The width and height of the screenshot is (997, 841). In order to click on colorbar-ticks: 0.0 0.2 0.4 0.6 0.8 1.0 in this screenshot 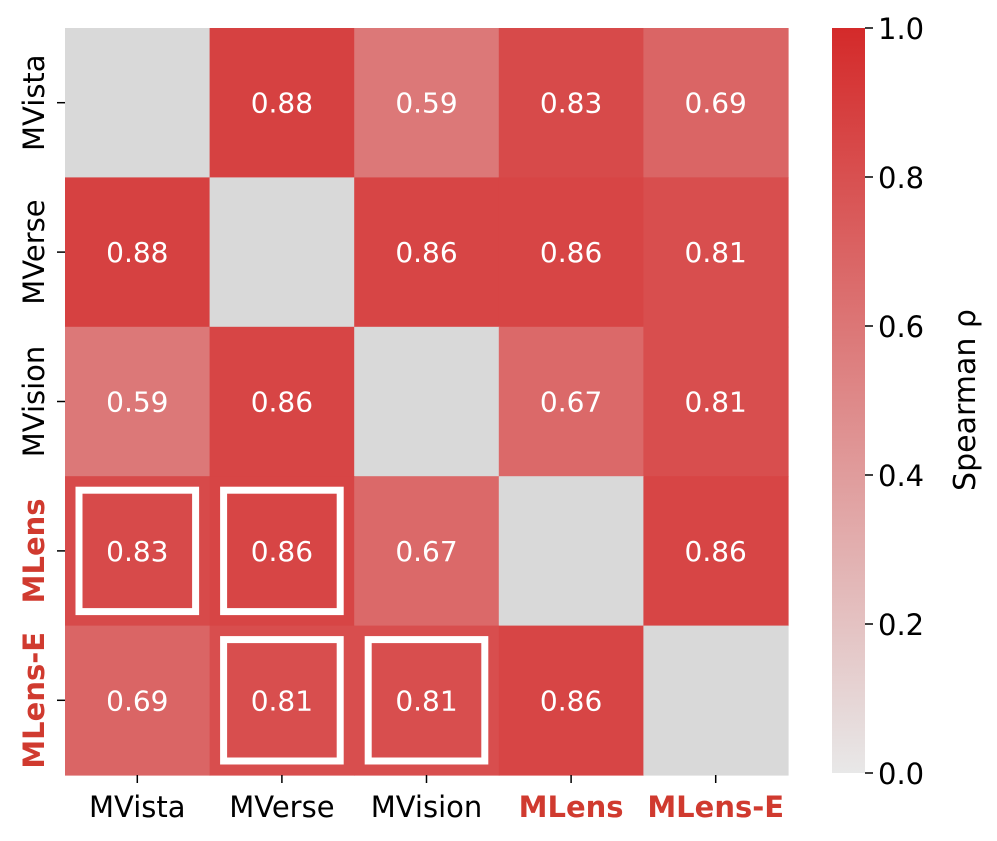, I will do `click(894, 401)`.